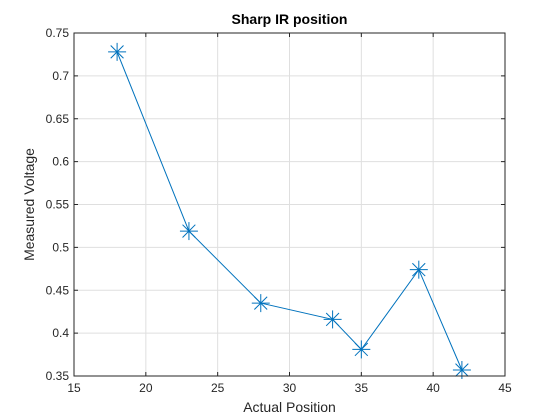  I want to click on y-tick-label: 0.75, so click(58, 33).